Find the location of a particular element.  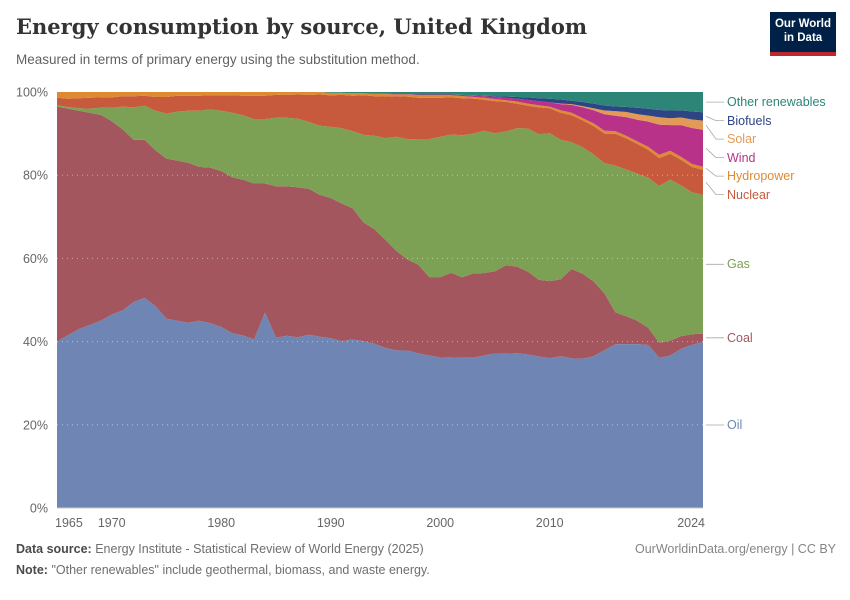

owid-credit-link: OurWorldinData.org/energy | CC BY is located at coordinates (735, 549).